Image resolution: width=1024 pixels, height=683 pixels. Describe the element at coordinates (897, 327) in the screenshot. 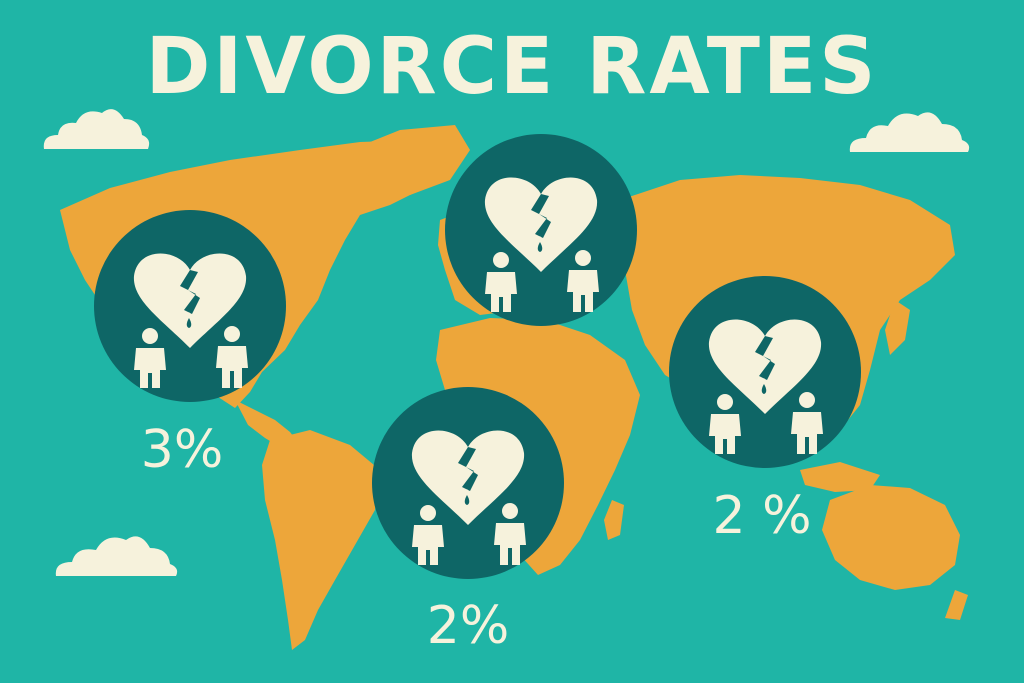

I see `japan-landmass` at that location.